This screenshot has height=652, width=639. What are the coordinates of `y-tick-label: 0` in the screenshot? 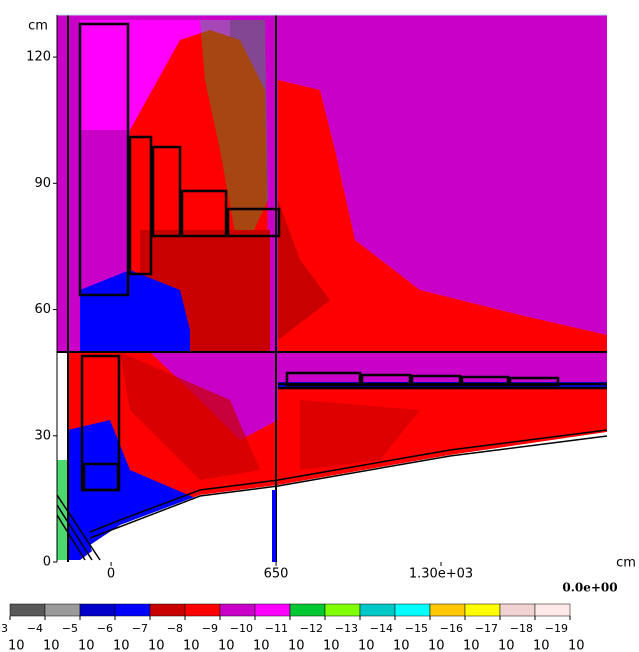 It's located at (47, 562).